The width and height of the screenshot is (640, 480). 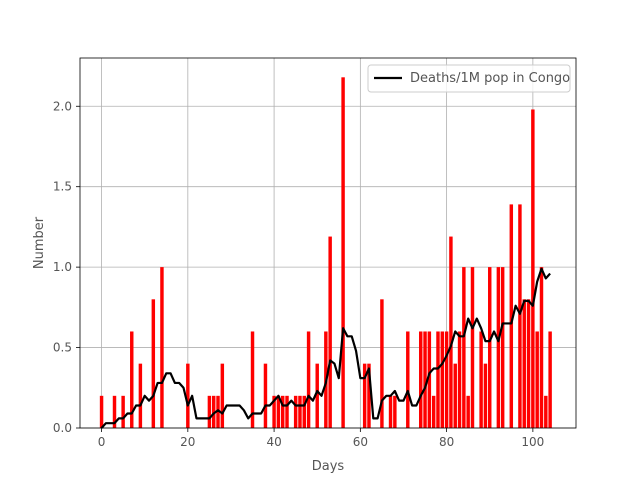 I want to click on y-axis-ticks: 0.0 0.5 1.0 1.5 2.0, so click(x=66, y=267).